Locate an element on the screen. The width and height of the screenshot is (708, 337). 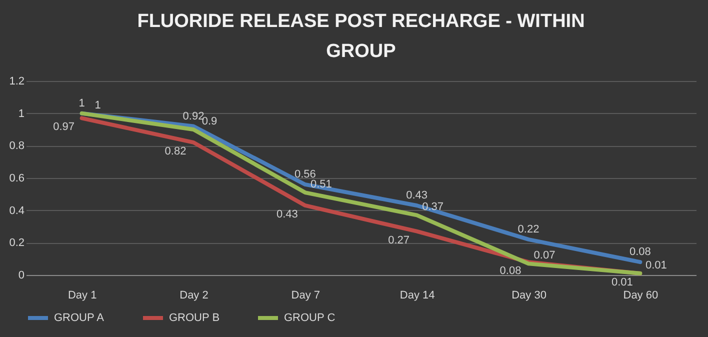
data-label: 0.9 is located at coordinates (210, 122).